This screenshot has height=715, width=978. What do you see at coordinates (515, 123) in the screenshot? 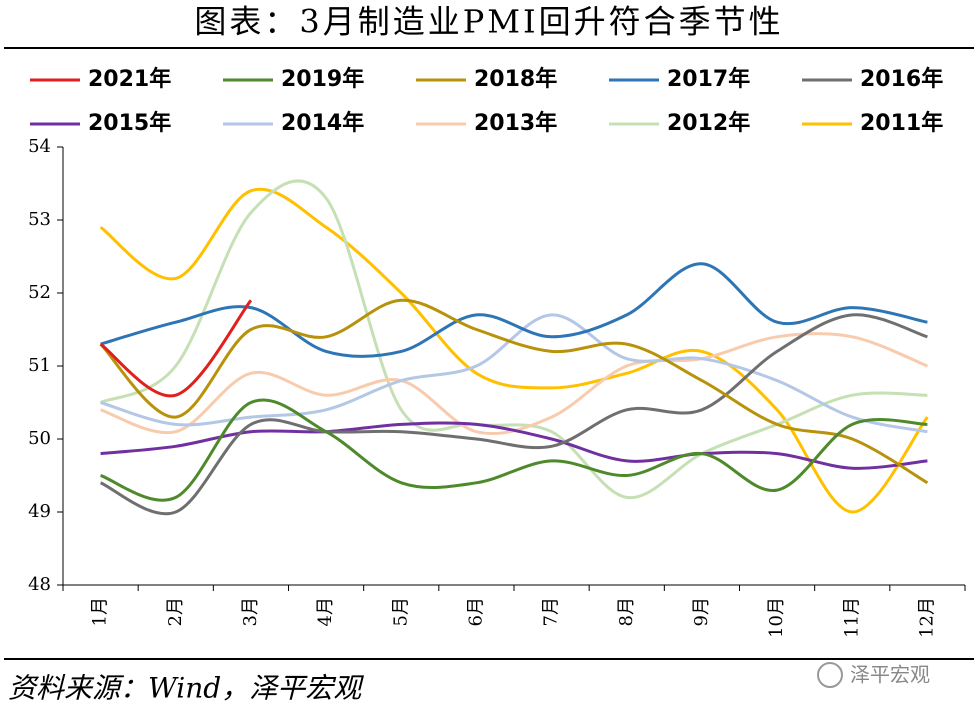
I see `legend-label: 2013年` at bounding box center [515, 123].